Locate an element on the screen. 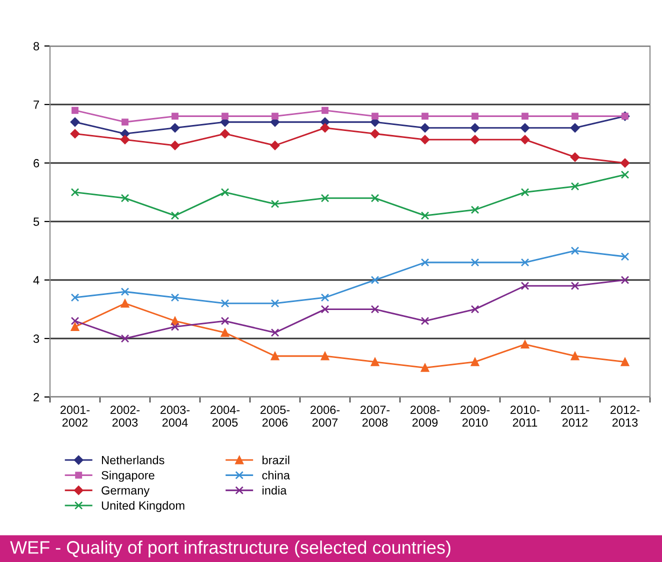 This screenshot has height=562, width=662. y-tick-label: 5 is located at coordinates (36, 222).